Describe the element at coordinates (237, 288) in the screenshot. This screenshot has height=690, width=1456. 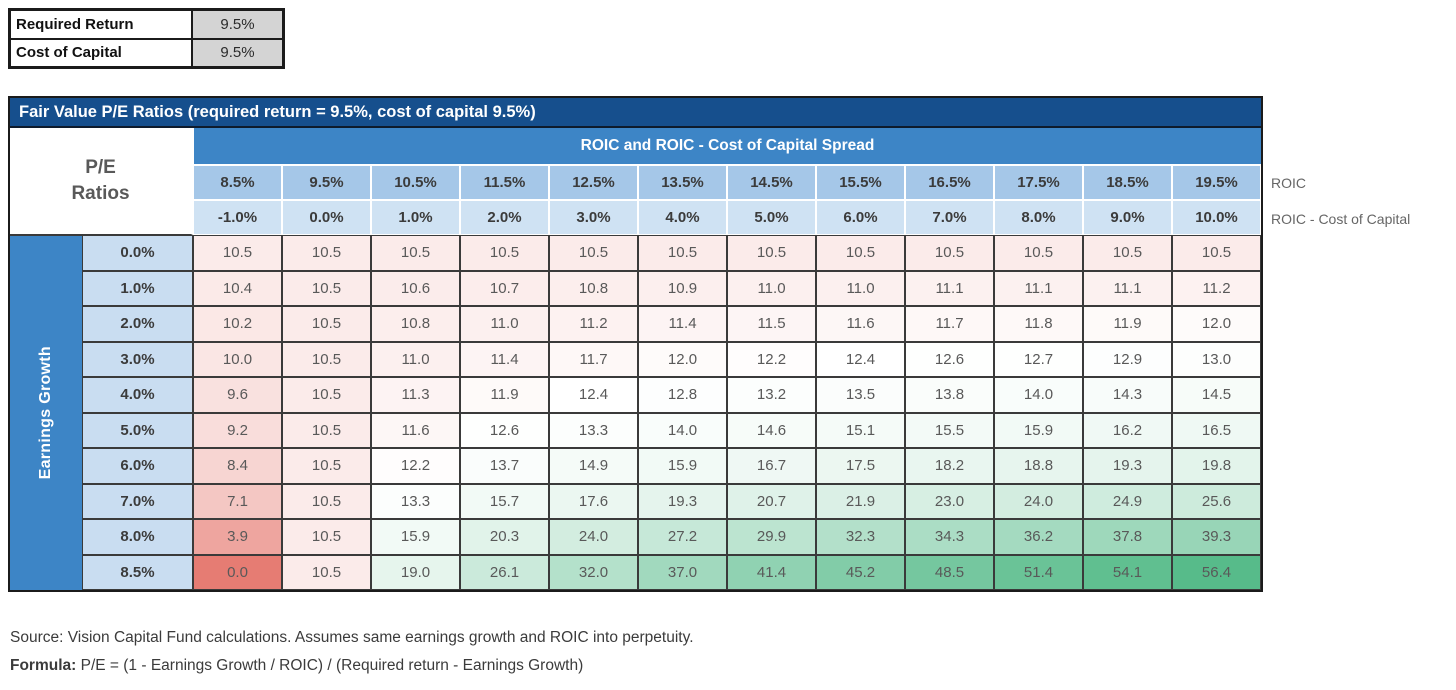
I see `pe-value-cell: 10.4` at that location.